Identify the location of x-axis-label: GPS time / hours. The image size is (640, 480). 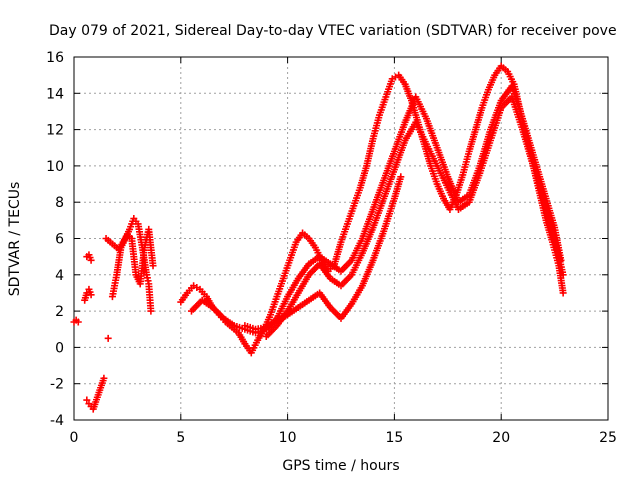
(340, 466).